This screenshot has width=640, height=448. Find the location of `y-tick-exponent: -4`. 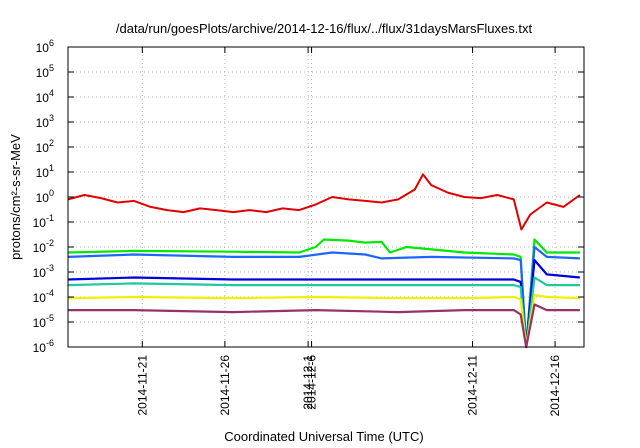

y-tick-exponent: -4 is located at coordinates (50, 293).